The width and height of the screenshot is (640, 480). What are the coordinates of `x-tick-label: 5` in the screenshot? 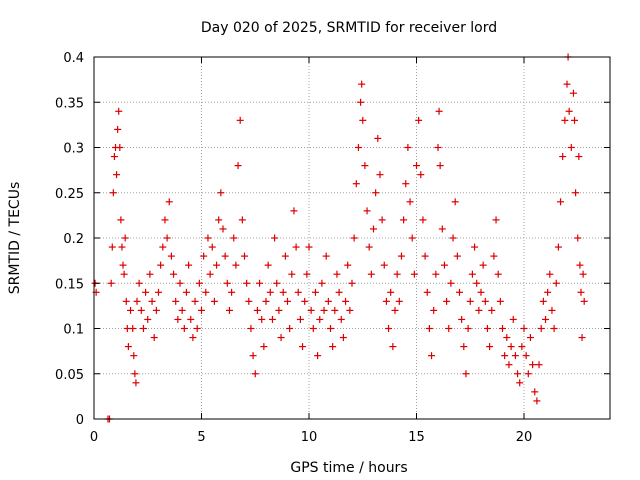 It's located at (201, 437).